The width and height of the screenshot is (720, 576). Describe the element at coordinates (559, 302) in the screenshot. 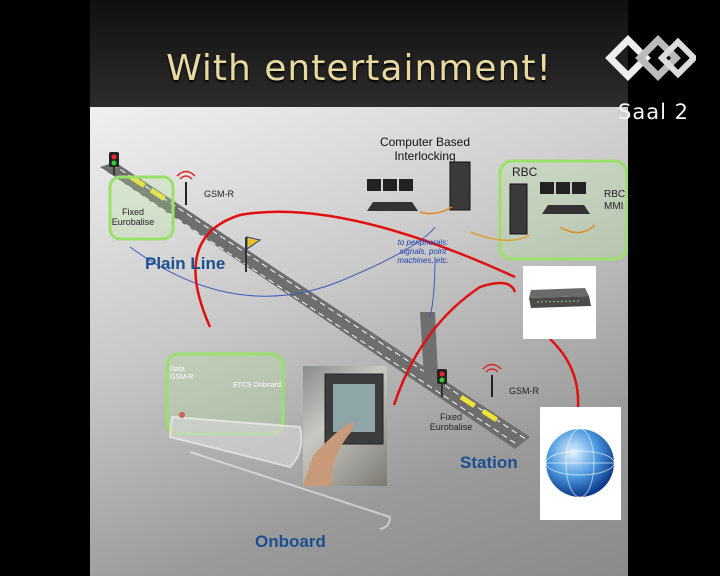

I see `network-switch-image` at that location.